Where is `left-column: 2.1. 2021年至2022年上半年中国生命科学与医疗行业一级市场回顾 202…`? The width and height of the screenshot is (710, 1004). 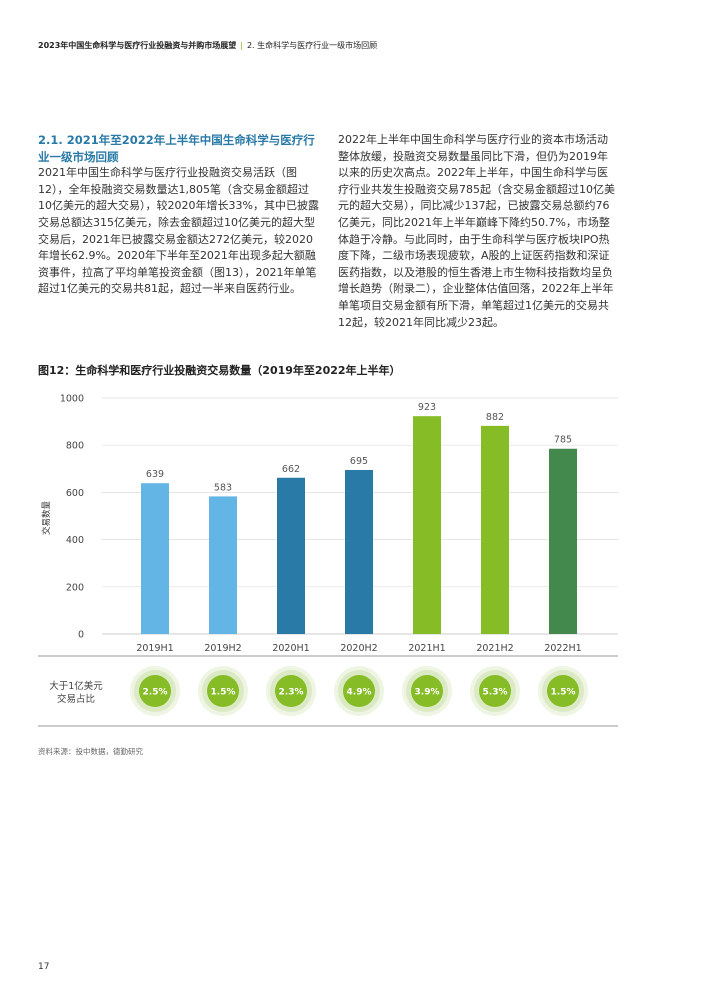 left-column: 2.1. 2021年至2022年上半年中国生命科学与医疗行业一级市场回顾 202… is located at coordinates (179, 215).